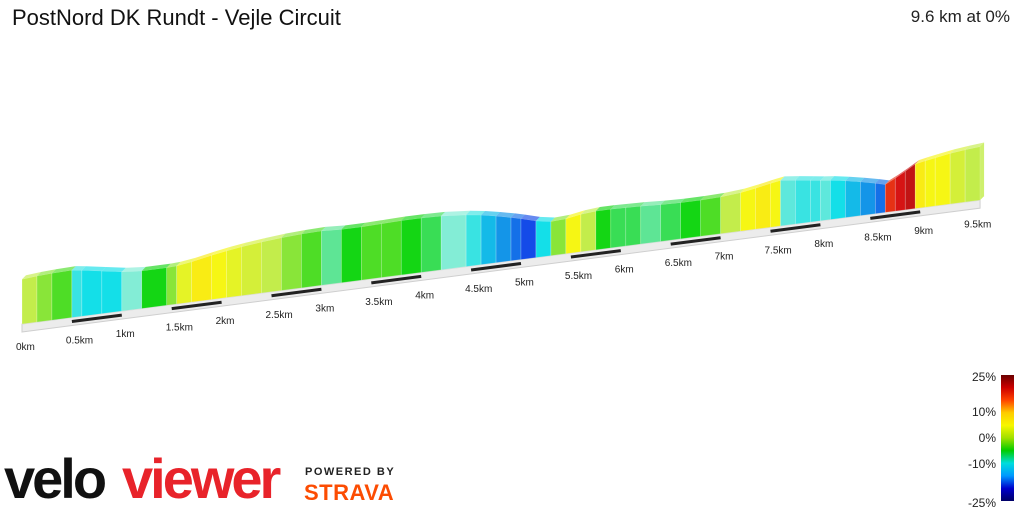 This screenshot has width=1024, height=512. Describe the element at coordinates (724, 257) in the screenshot. I see `distance-tick-label: 7km` at that location.